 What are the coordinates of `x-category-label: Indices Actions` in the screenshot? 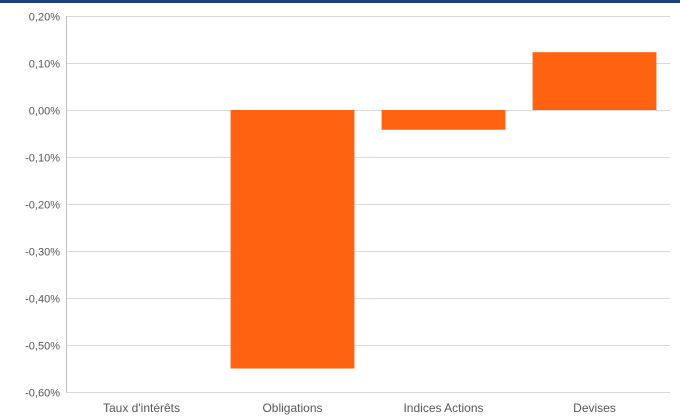 It's located at (443, 408).